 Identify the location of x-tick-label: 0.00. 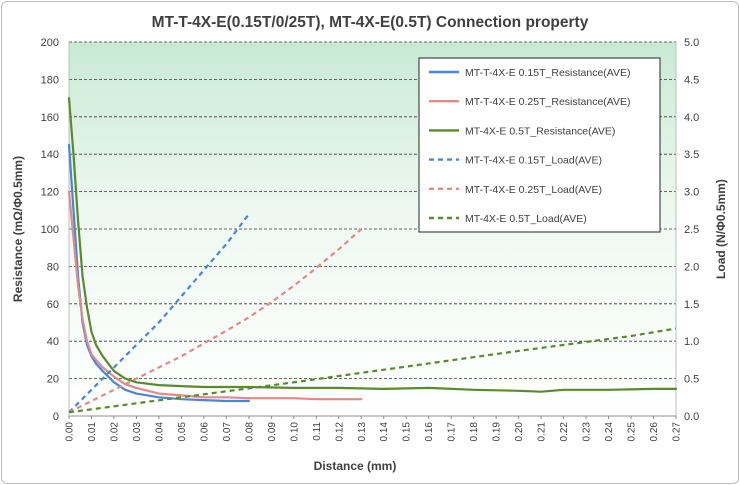
(70, 432).